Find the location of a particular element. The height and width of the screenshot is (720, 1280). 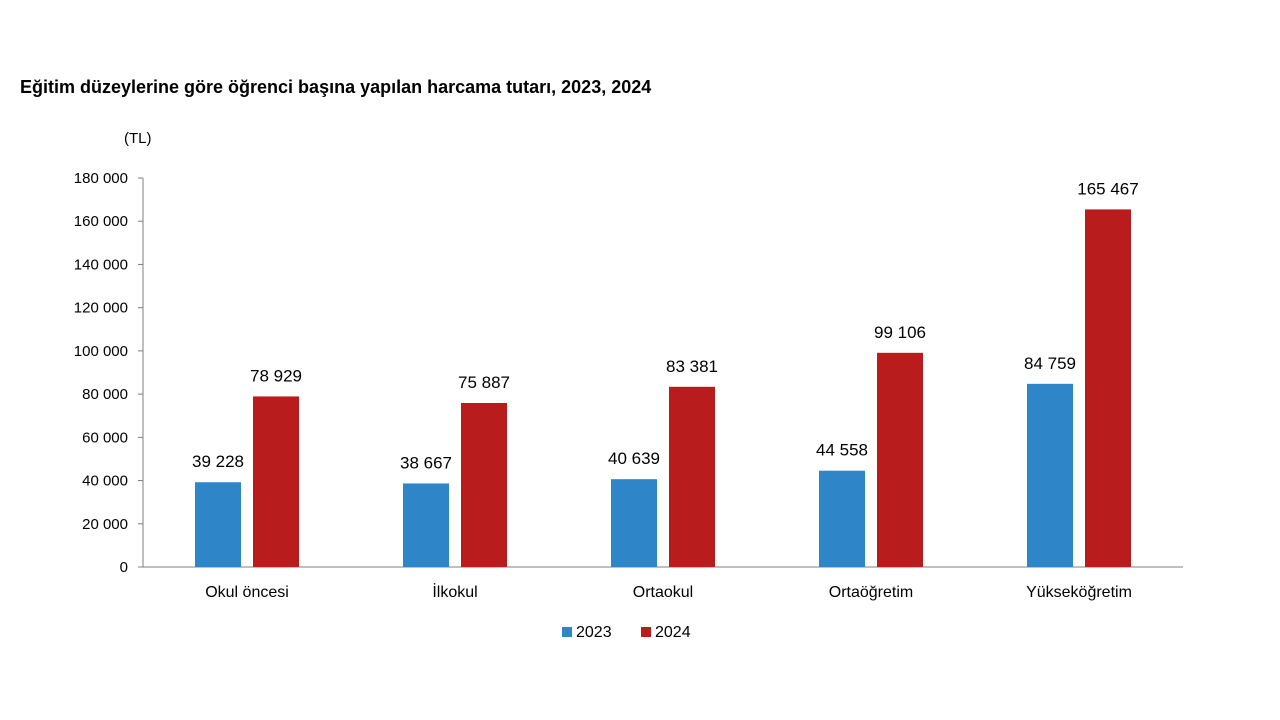

y-tick-label: 40 000 is located at coordinates (105, 481).